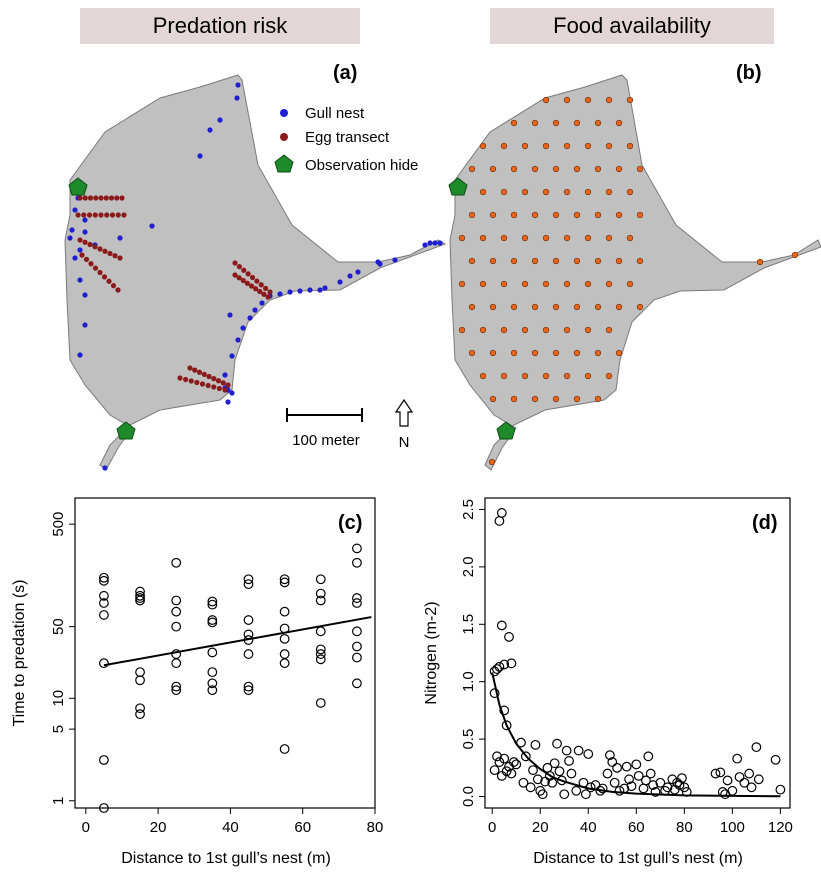  What do you see at coordinates (86, 827) in the screenshot?
I see `x-tick-label-c: 0` at bounding box center [86, 827].